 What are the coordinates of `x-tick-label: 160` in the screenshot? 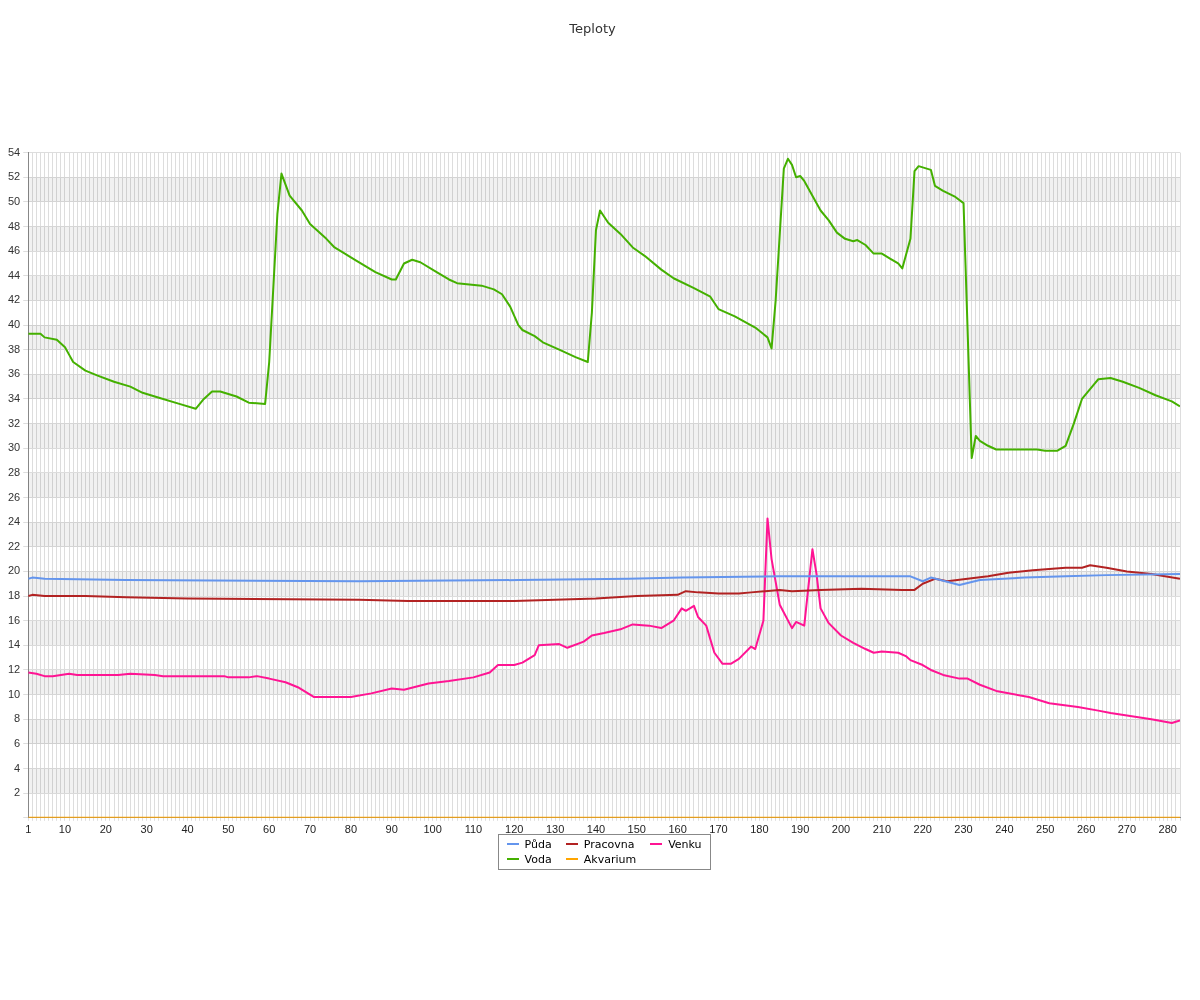 It's located at (677, 829).